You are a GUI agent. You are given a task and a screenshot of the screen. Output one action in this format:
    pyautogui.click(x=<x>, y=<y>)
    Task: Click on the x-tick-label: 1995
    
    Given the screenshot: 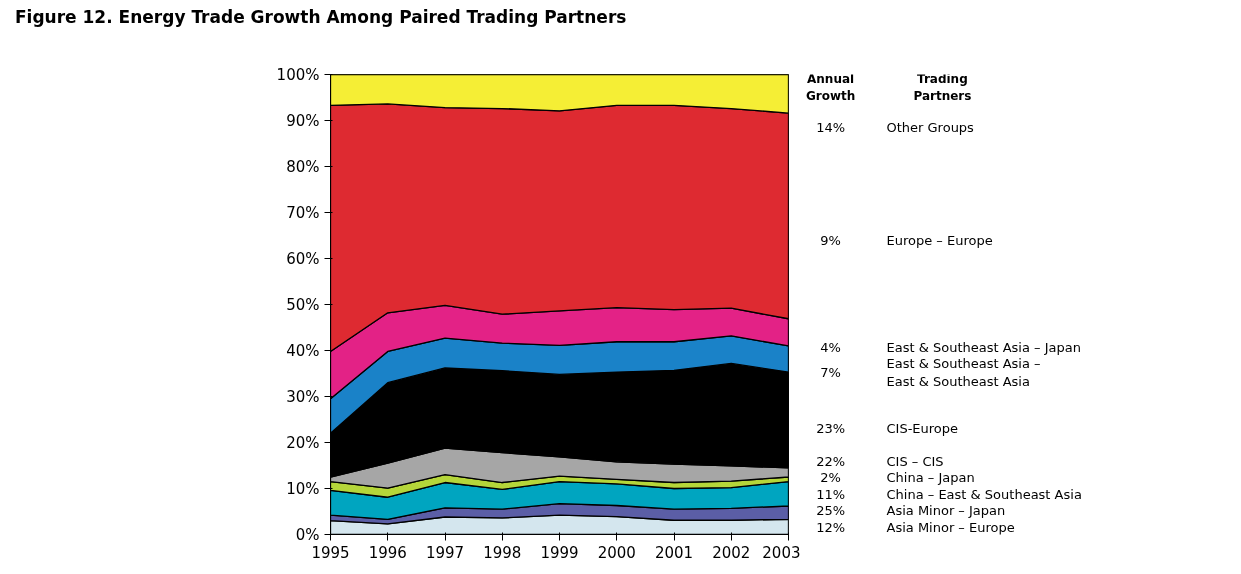 What is the action you would take?
    pyautogui.click(x=330, y=552)
    